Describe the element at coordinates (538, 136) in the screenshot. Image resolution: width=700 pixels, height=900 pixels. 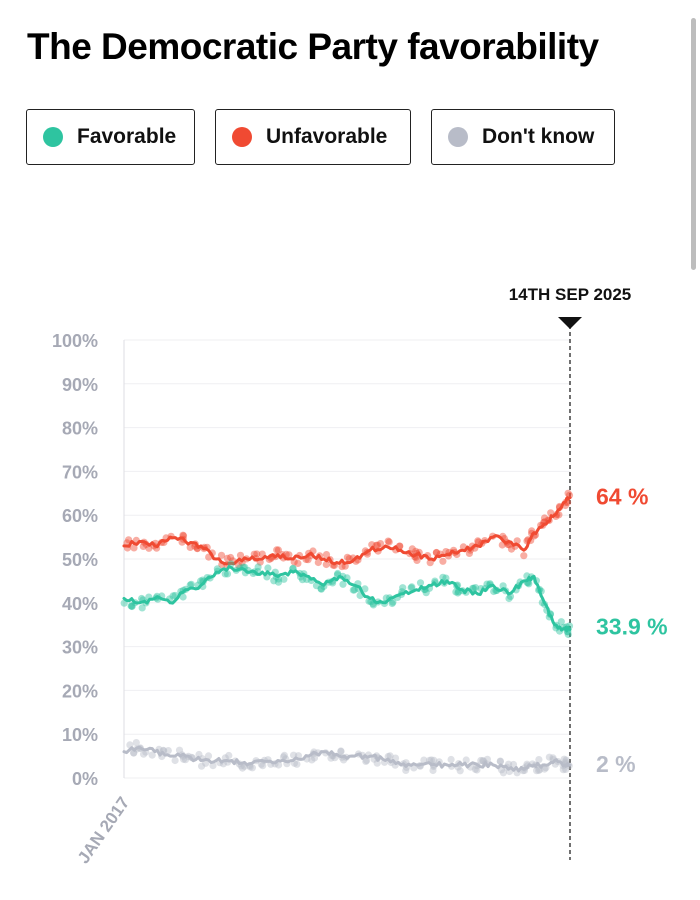
I see `legend-dont-know-label: Don't know` at that location.